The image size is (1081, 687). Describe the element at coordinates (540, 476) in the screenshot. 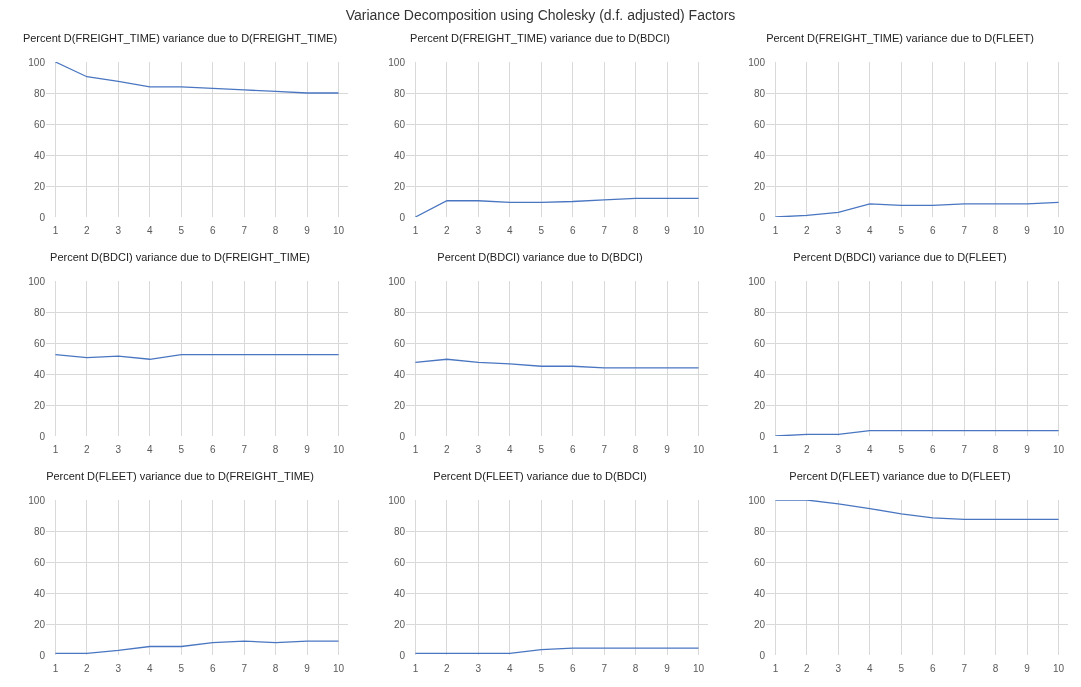

I see `chart-title: Percent D(FLEET) variance due to D(BDCI)` at that location.